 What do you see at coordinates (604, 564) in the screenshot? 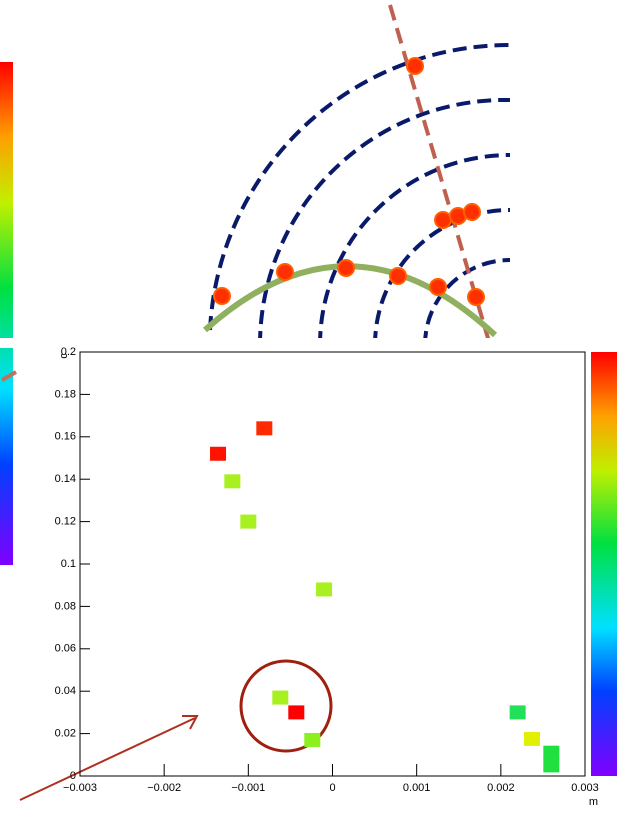
I see `color-palette` at bounding box center [604, 564].